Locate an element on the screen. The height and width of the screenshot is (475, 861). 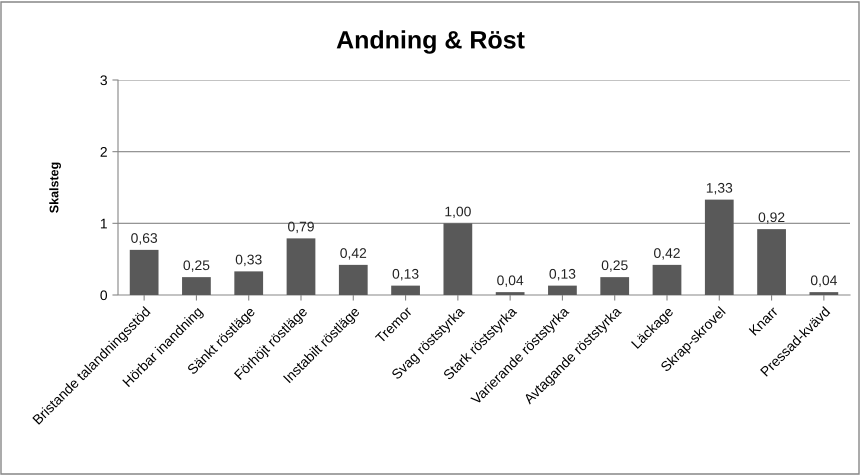
data-label: 0,92 is located at coordinates (771, 218).